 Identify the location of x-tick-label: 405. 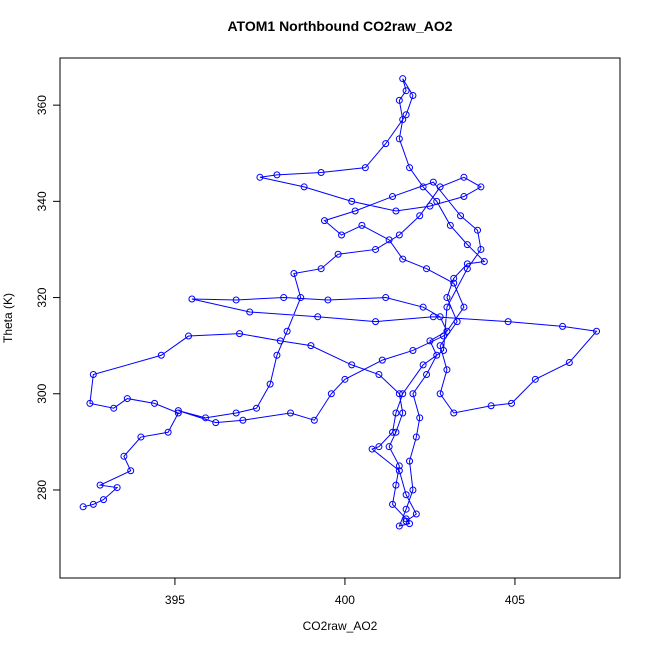
(515, 600).